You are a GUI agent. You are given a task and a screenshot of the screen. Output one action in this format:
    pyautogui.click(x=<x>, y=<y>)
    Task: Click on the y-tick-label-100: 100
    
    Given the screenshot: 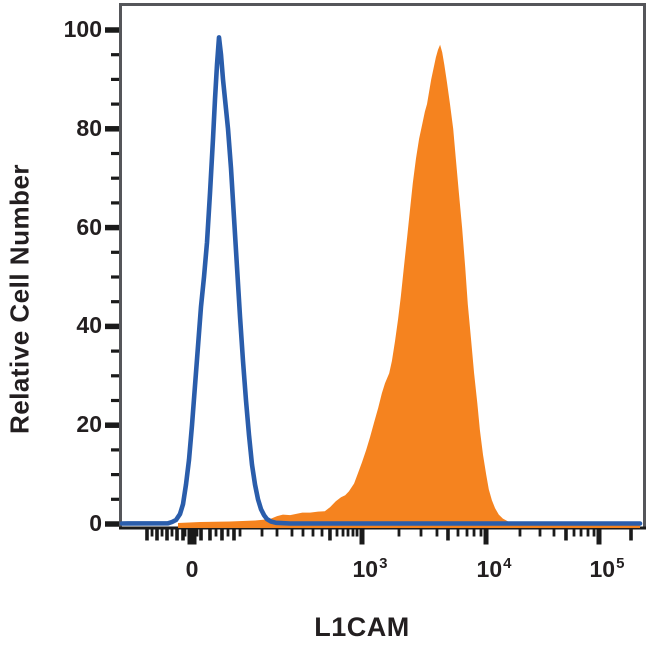 What is the action you would take?
    pyautogui.click(x=82, y=28)
    